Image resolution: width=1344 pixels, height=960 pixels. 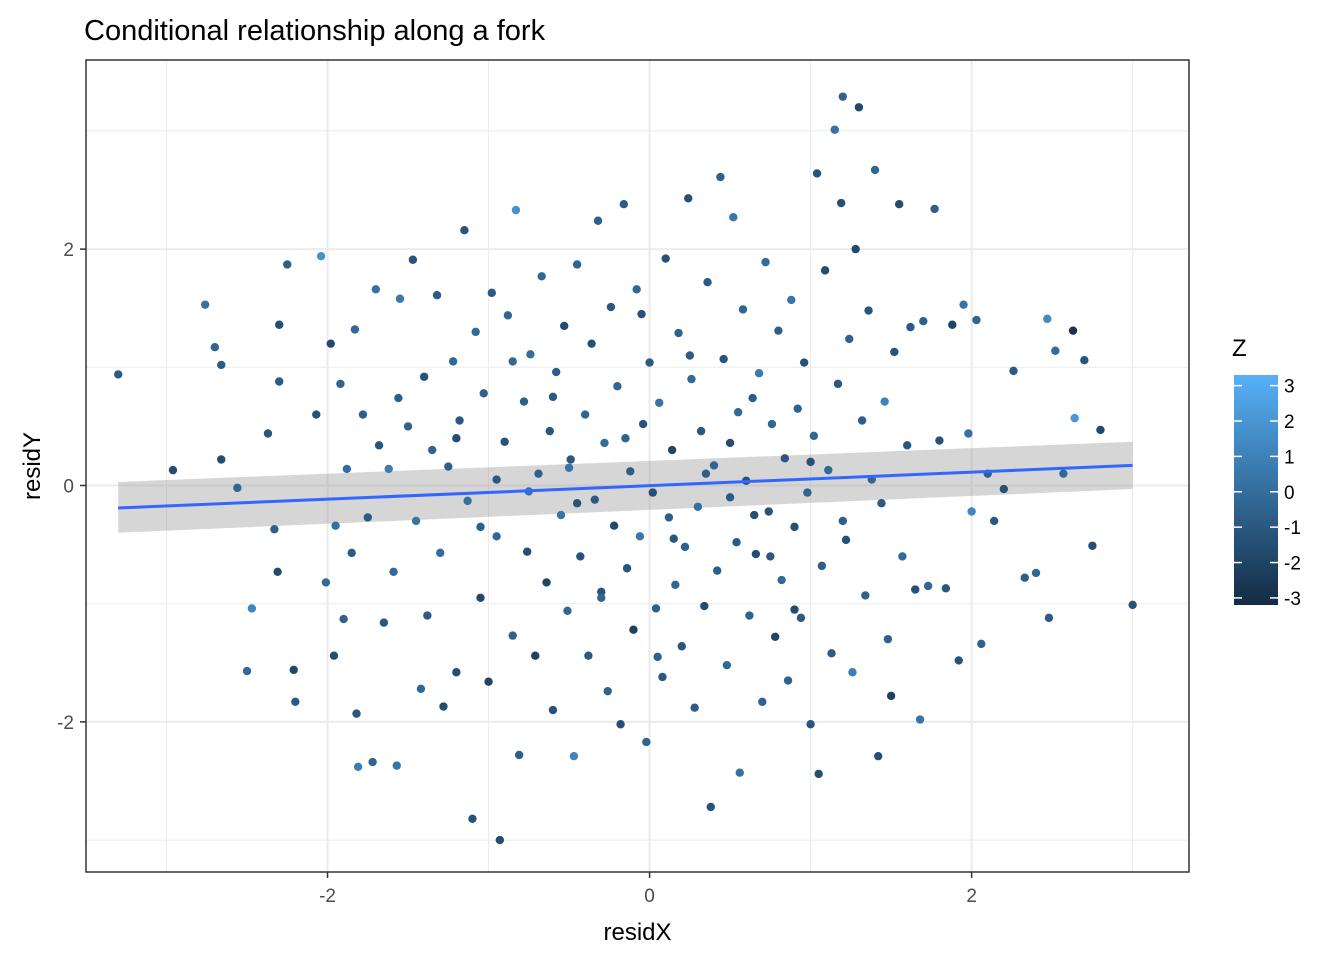 I want to click on legend-tick-label: 2, so click(x=1289, y=422).